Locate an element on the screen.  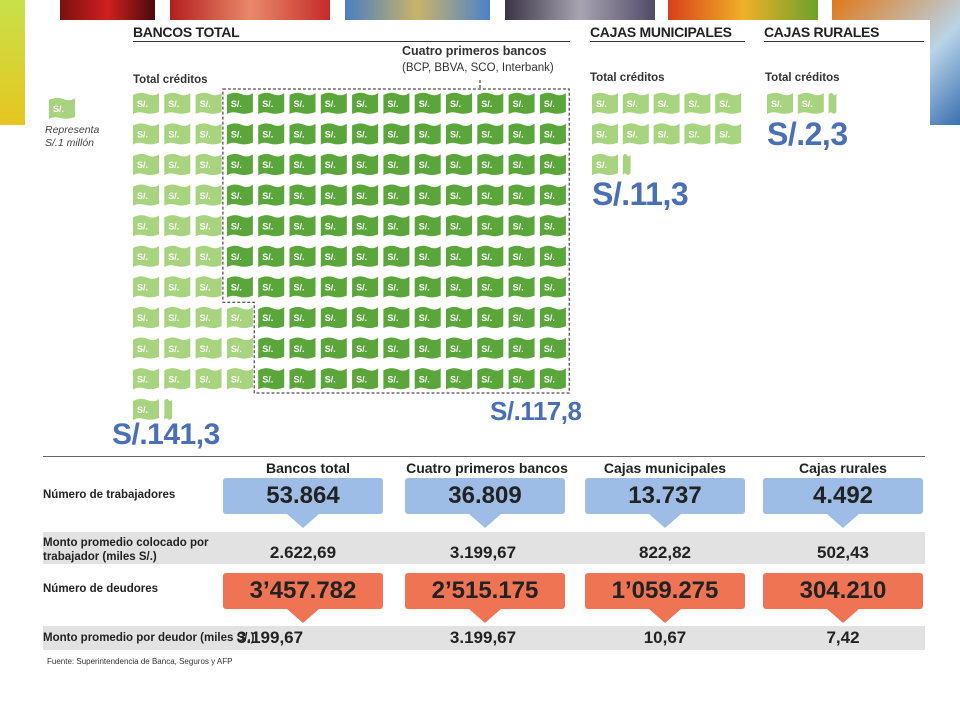
deudores-bancos: 3’457.782 is located at coordinates (303, 598).